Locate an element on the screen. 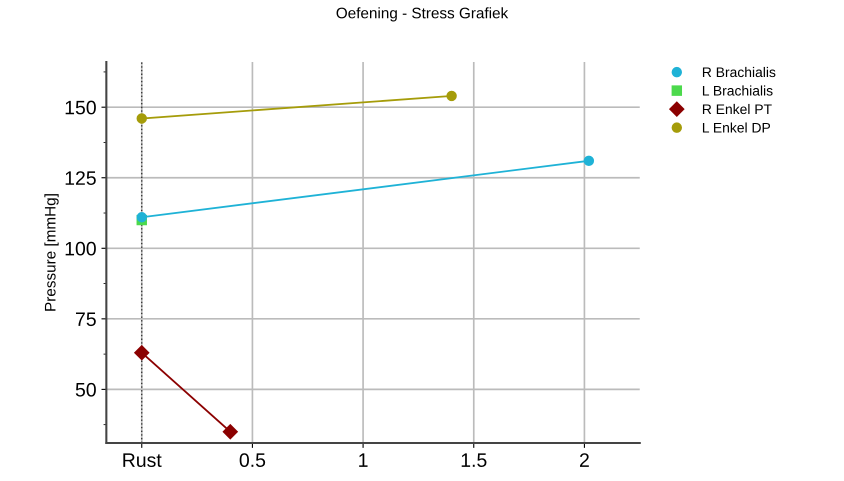  y-tick-label: 150 is located at coordinates (81, 107).